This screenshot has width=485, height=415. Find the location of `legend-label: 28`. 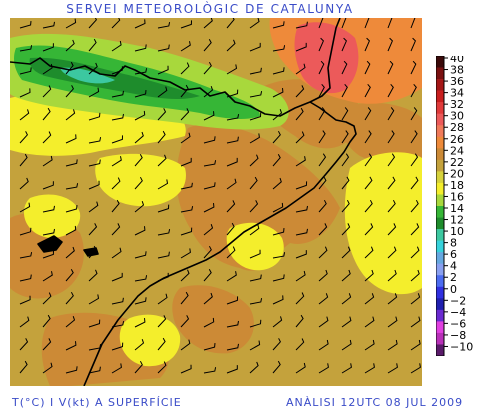

legend-label: 28 is located at coordinates (457, 127).